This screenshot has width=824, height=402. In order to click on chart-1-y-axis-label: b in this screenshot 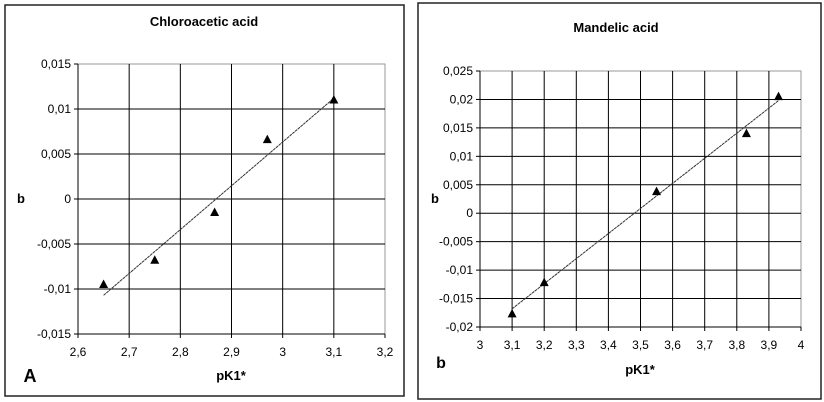, I will do `click(21, 198)`.